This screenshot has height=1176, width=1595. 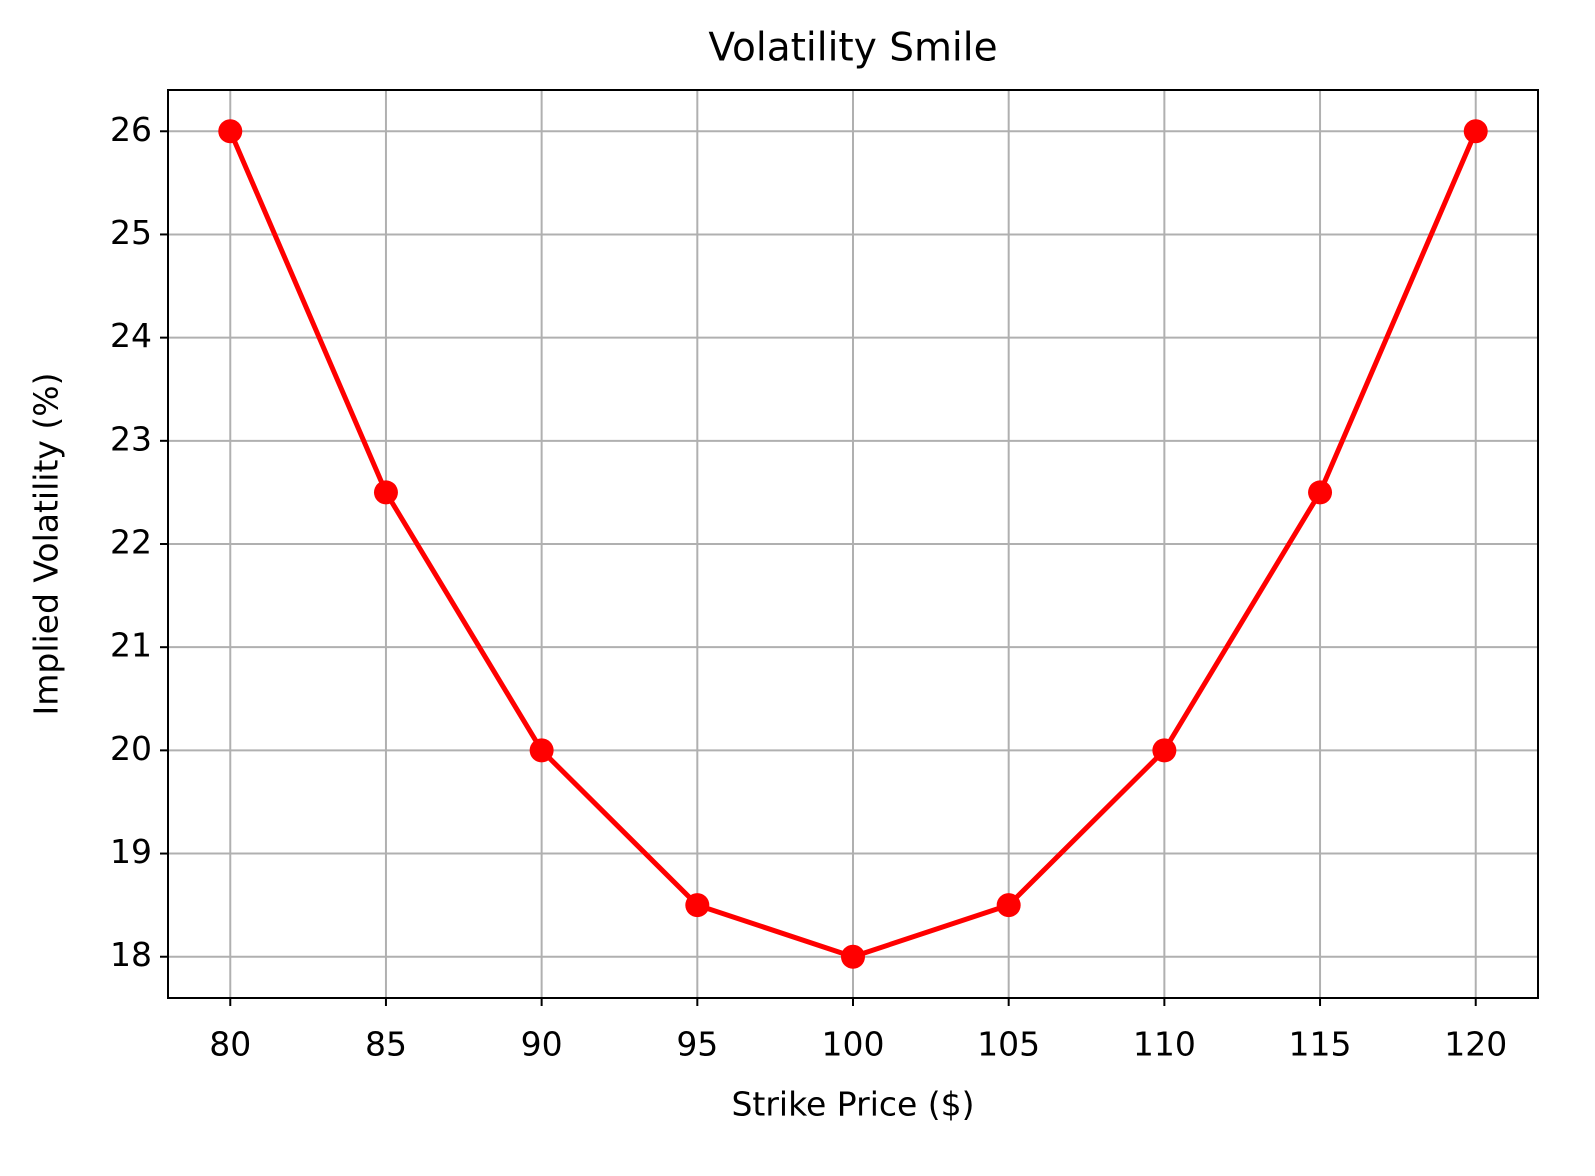 I want to click on x-tick-label: 90, so click(x=542, y=1044).